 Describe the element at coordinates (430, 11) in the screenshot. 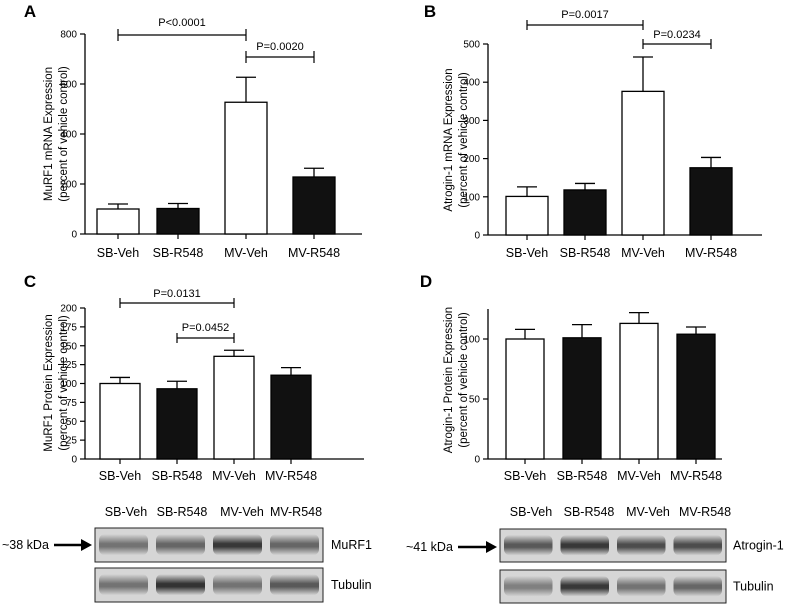

I see `panel-letter: B` at that location.